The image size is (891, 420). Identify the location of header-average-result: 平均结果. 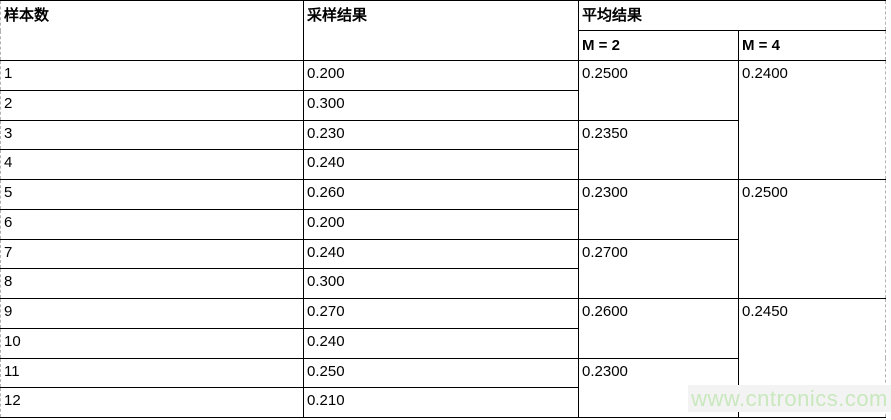
(732, 15).